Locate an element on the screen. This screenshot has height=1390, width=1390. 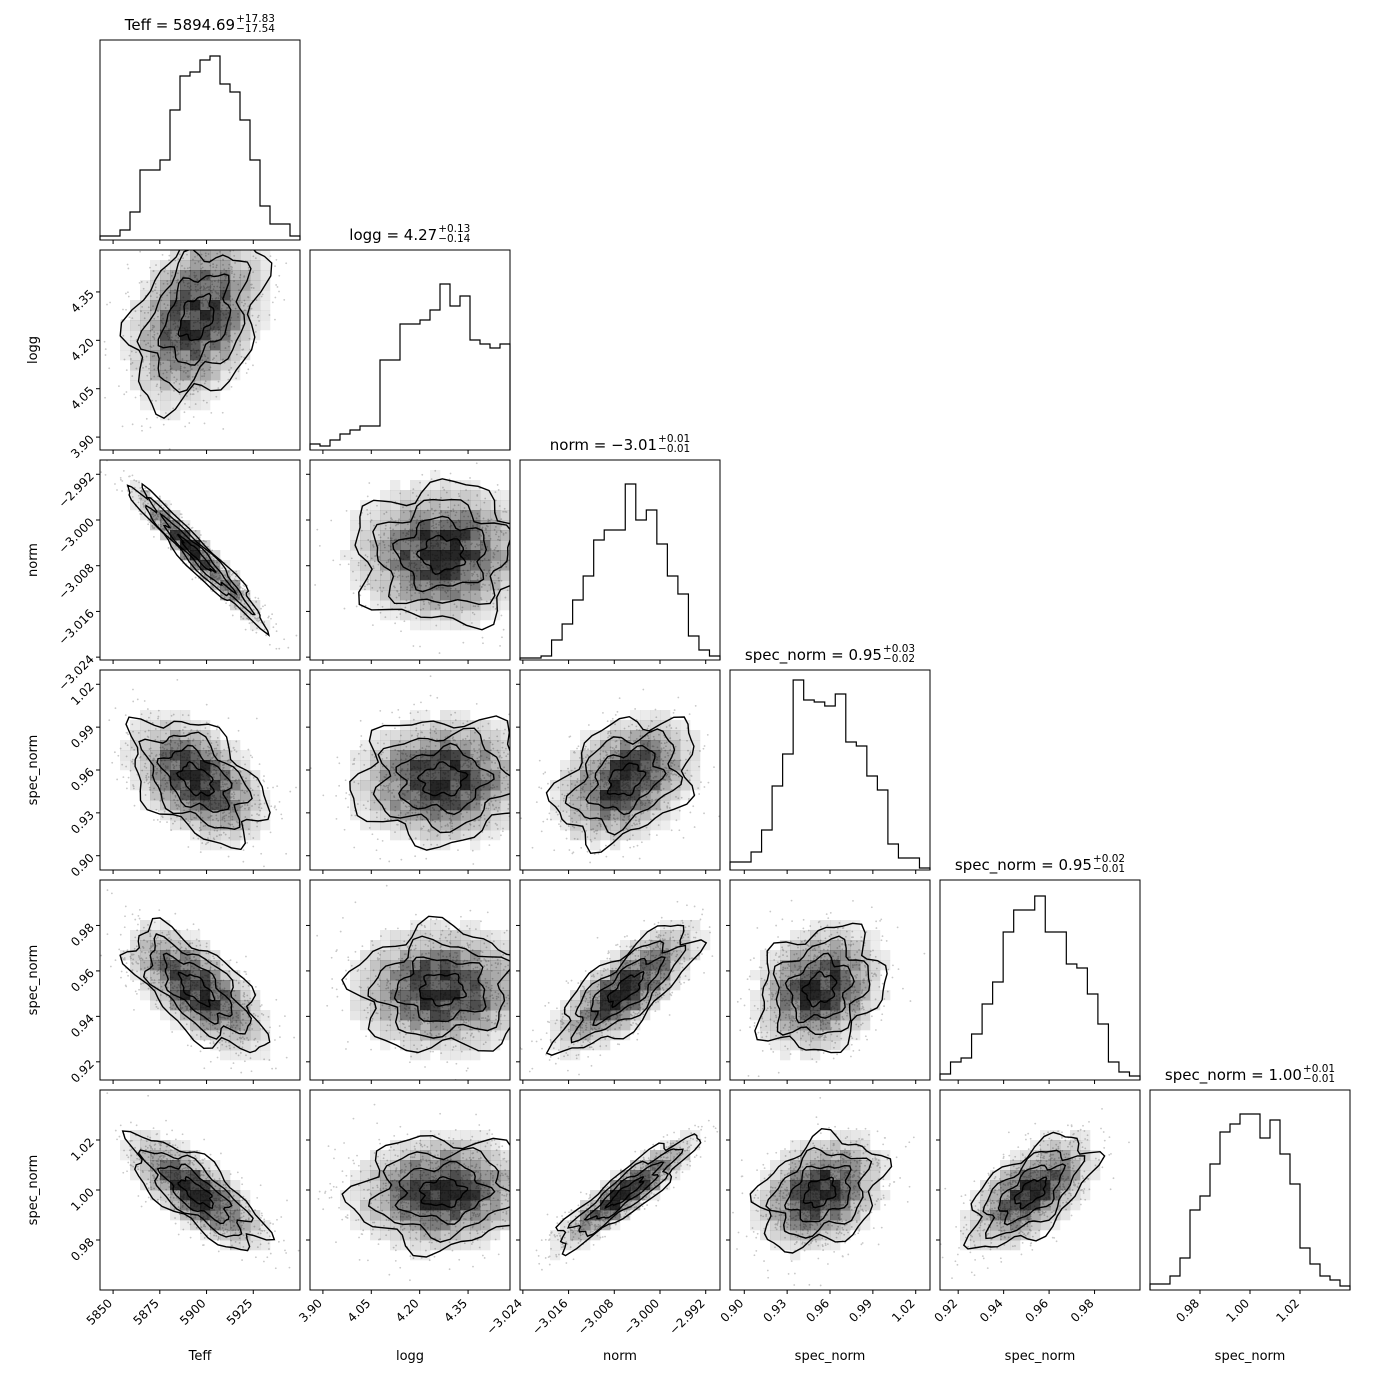
panel-frame is located at coordinates (200, 350).